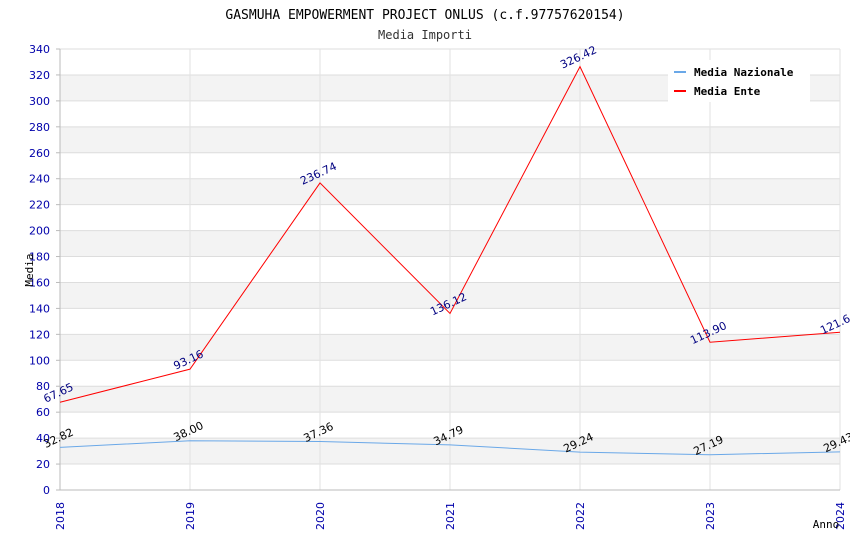  What do you see at coordinates (43, 464) in the screenshot?
I see `y-tick-label: 20` at bounding box center [43, 464].